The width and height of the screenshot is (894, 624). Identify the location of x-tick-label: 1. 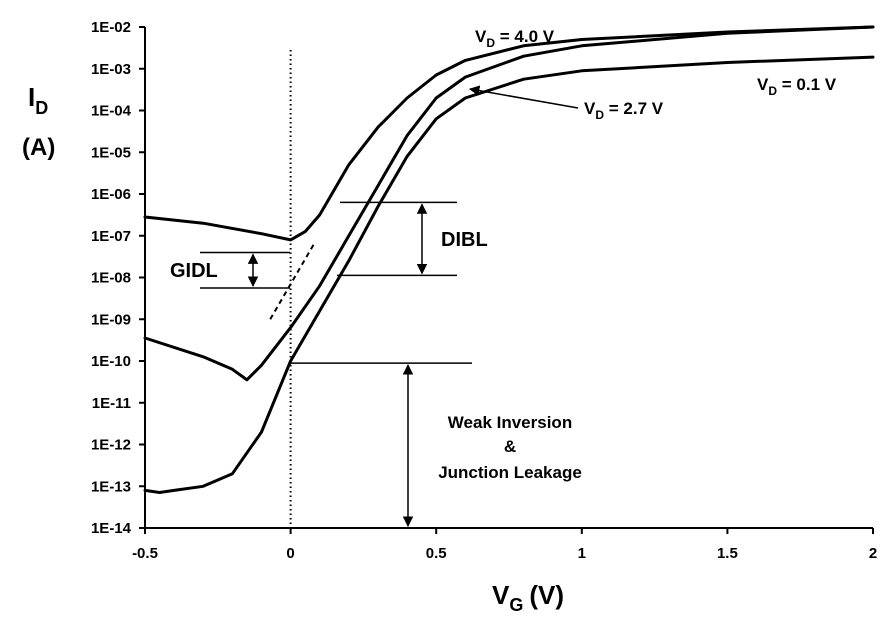
(582, 553).